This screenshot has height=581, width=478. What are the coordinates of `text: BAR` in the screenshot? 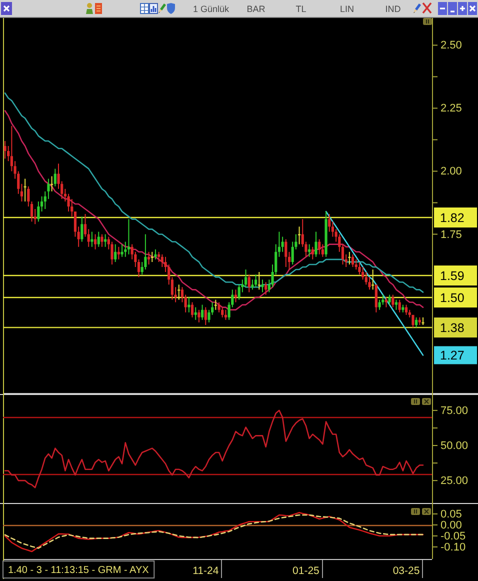 It's located at (256, 9).